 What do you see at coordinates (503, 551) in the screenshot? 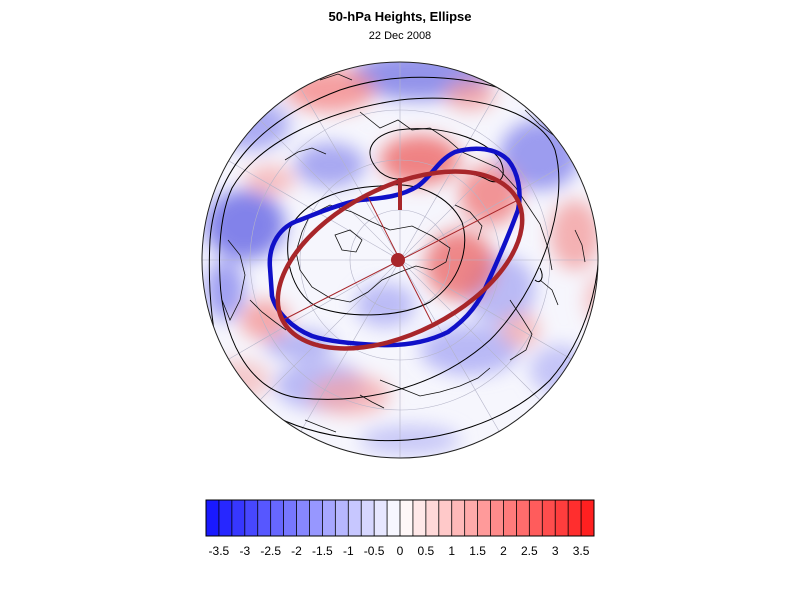
I see `colorbar-tick-label: 2` at bounding box center [503, 551].